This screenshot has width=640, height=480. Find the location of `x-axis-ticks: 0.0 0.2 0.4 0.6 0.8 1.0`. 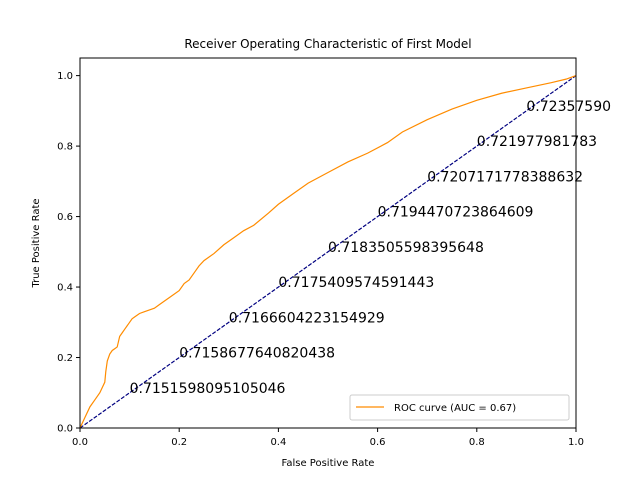

x-axis-ticks: 0.0 0.2 0.4 0.6 0.8 1.0 is located at coordinates (328, 438).